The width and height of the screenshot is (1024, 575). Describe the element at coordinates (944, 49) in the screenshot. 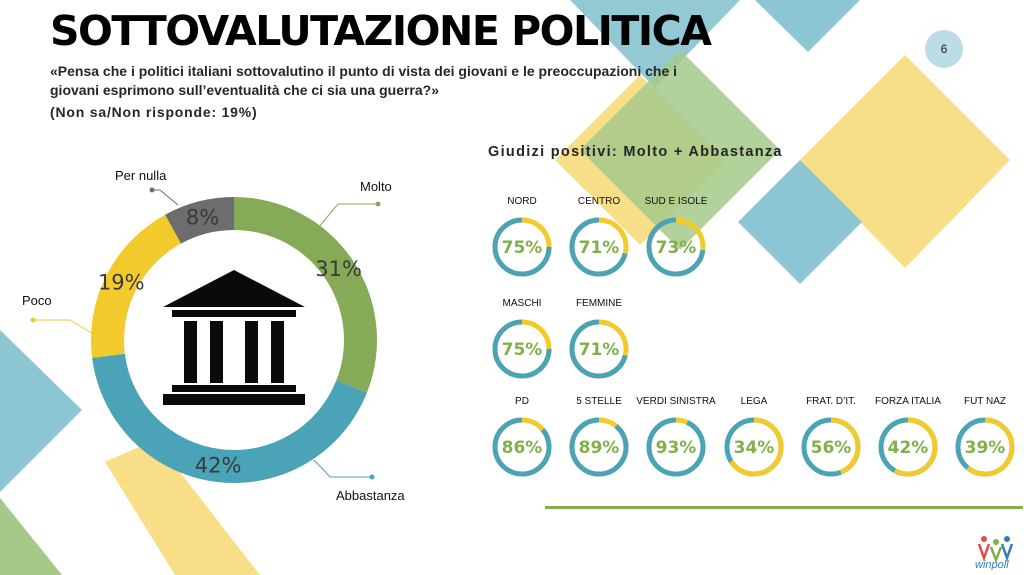

I see `page-number-badge: 6` at that location.